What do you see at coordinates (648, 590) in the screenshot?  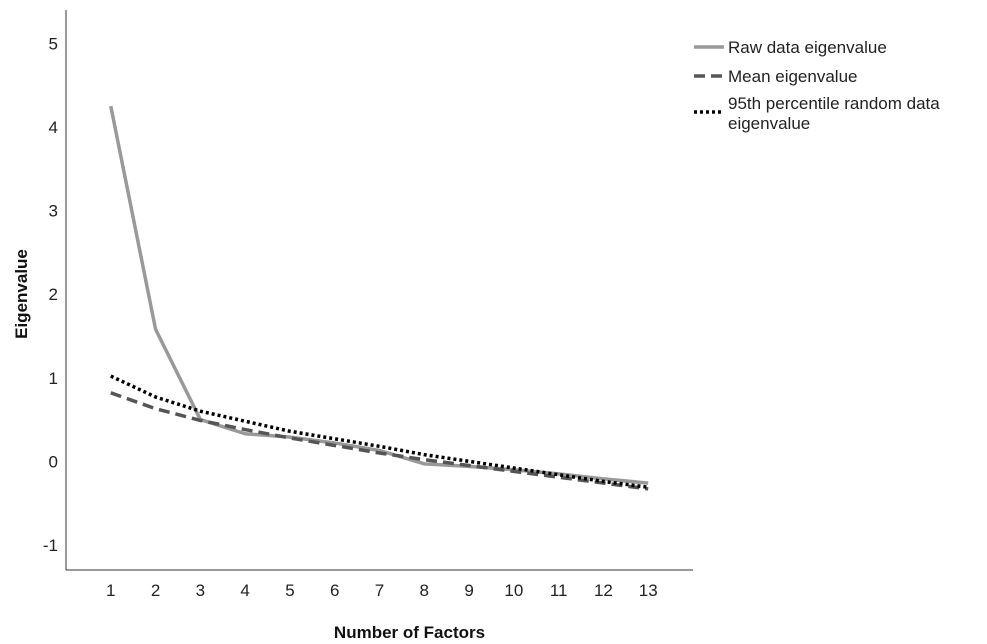 I see `x-tick-label: 13` at bounding box center [648, 590].